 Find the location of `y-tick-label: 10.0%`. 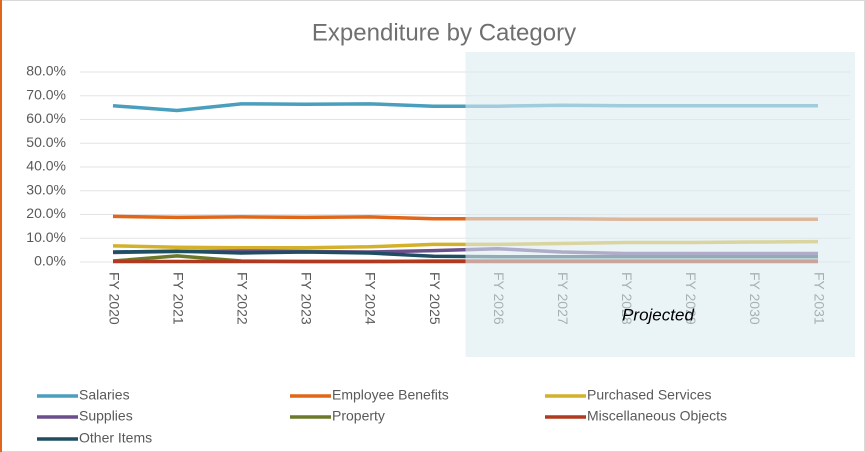

y-tick-label: 10.0% is located at coordinates (46, 237).